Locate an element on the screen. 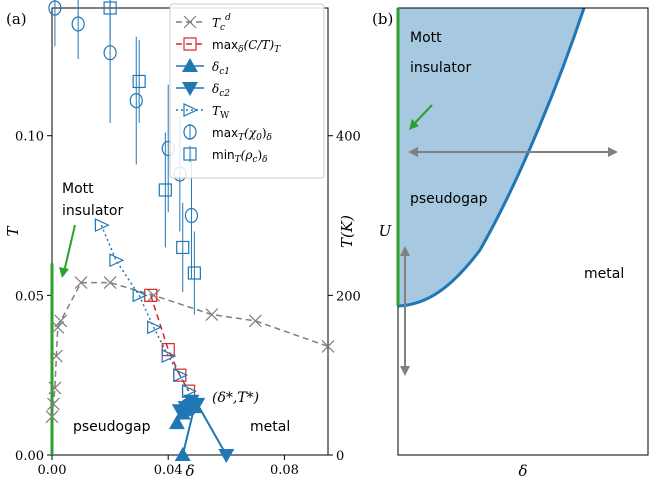 The image size is (657, 499). x-tick-label: 0.04 is located at coordinates (168, 470).